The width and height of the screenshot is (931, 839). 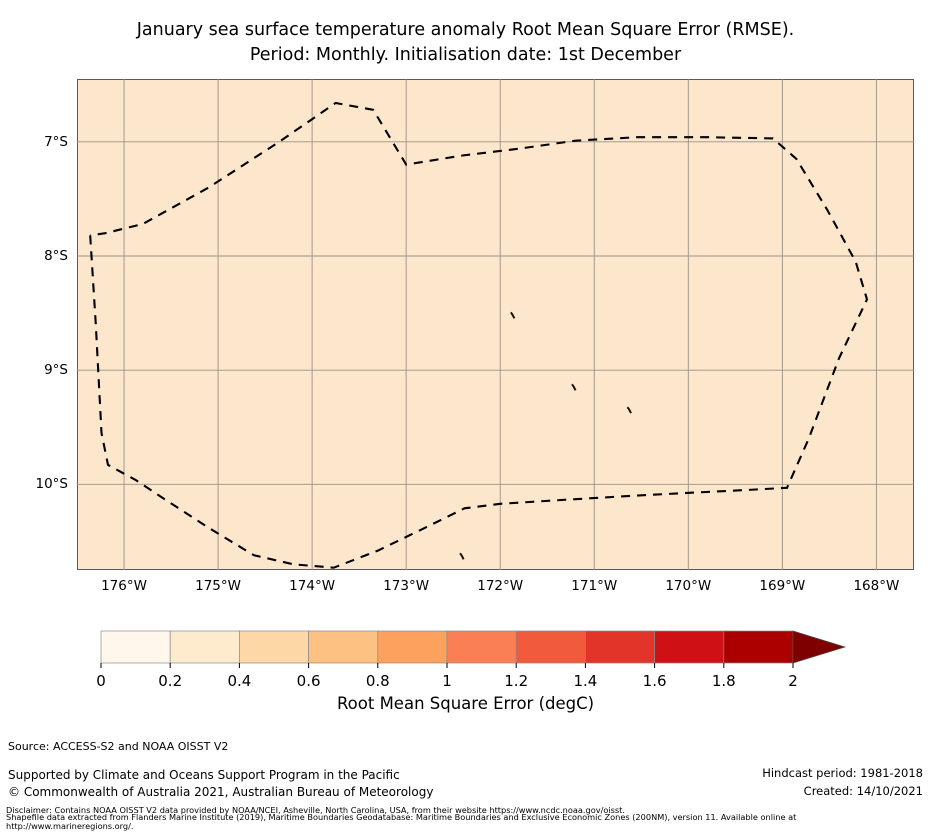 I want to click on latitude-tick-label: 7°S, so click(x=56, y=141).